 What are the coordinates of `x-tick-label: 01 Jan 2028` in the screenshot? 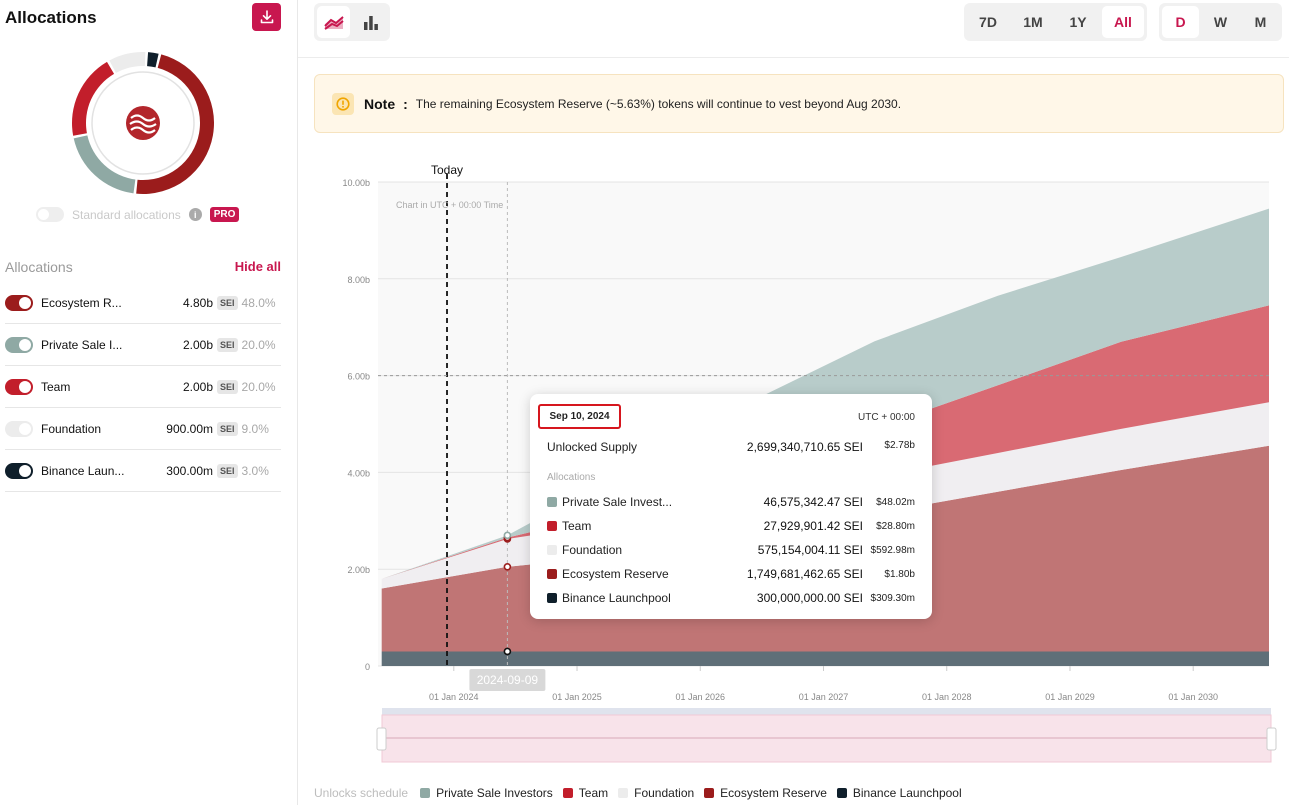 It's located at (947, 697).